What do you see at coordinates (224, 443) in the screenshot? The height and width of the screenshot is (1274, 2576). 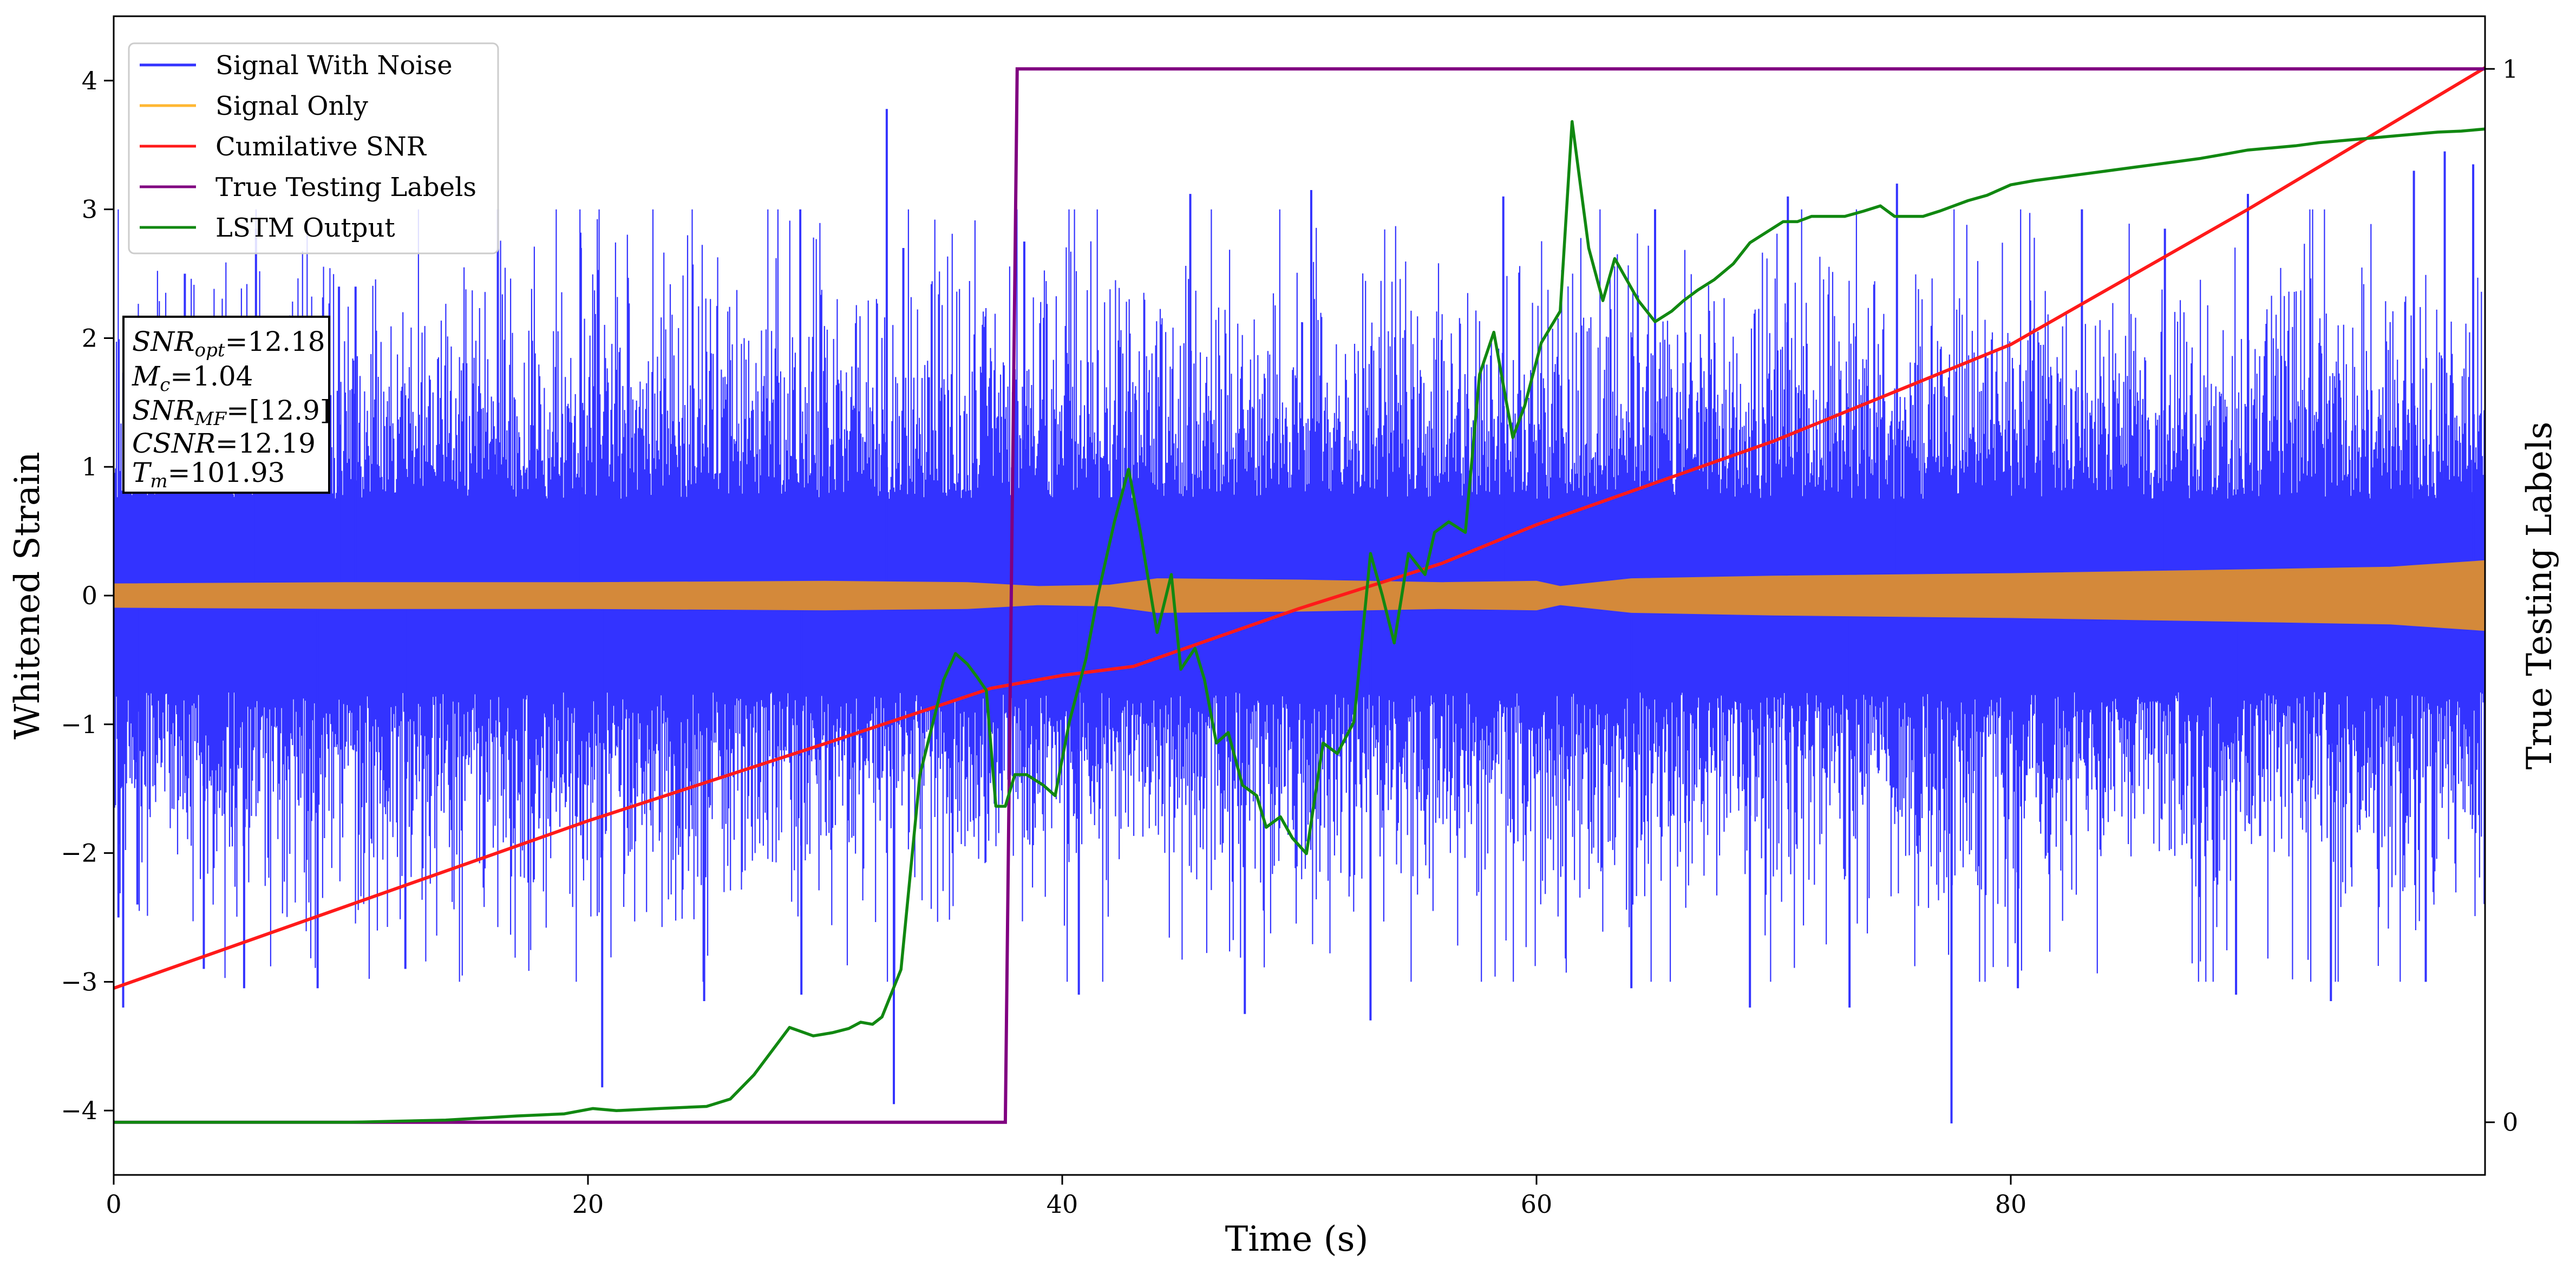 I see `info-csnr: CSNR=12.19` at bounding box center [224, 443].